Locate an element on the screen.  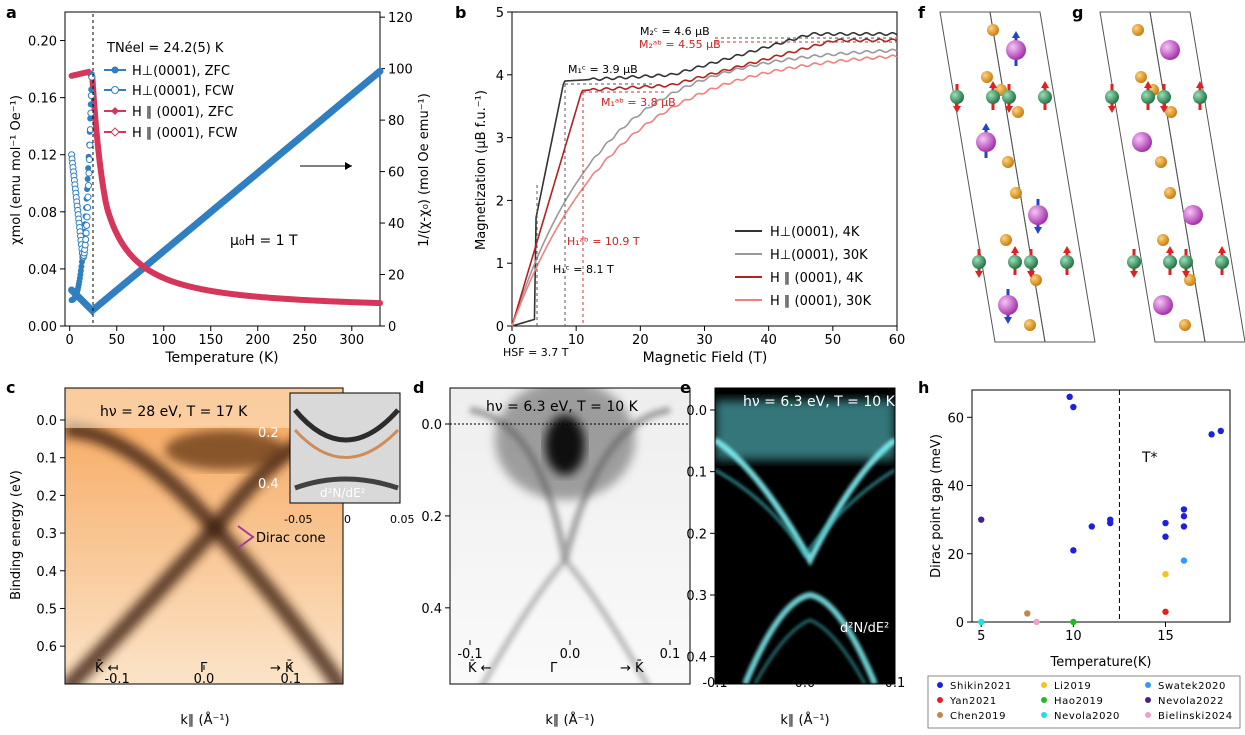
panel-label-g: g is located at coordinates (1077, 12).